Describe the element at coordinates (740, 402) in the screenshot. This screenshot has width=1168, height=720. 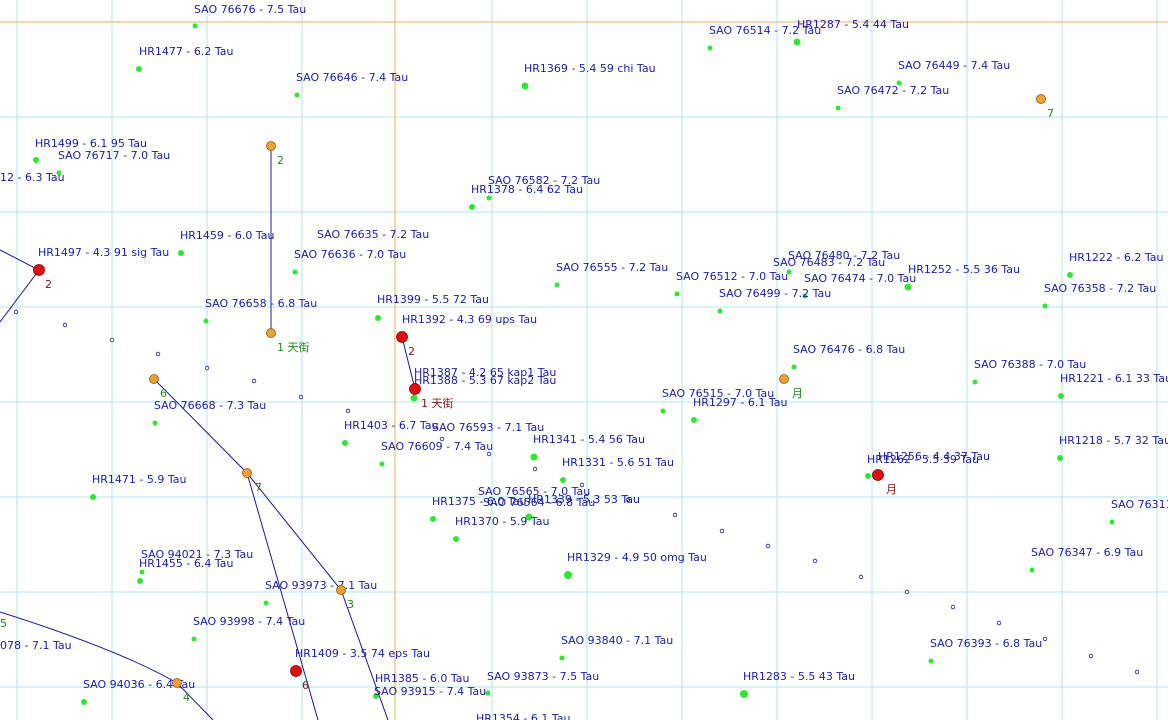
I see `star-label: HR1297 - 6.1 Tau` at that location.